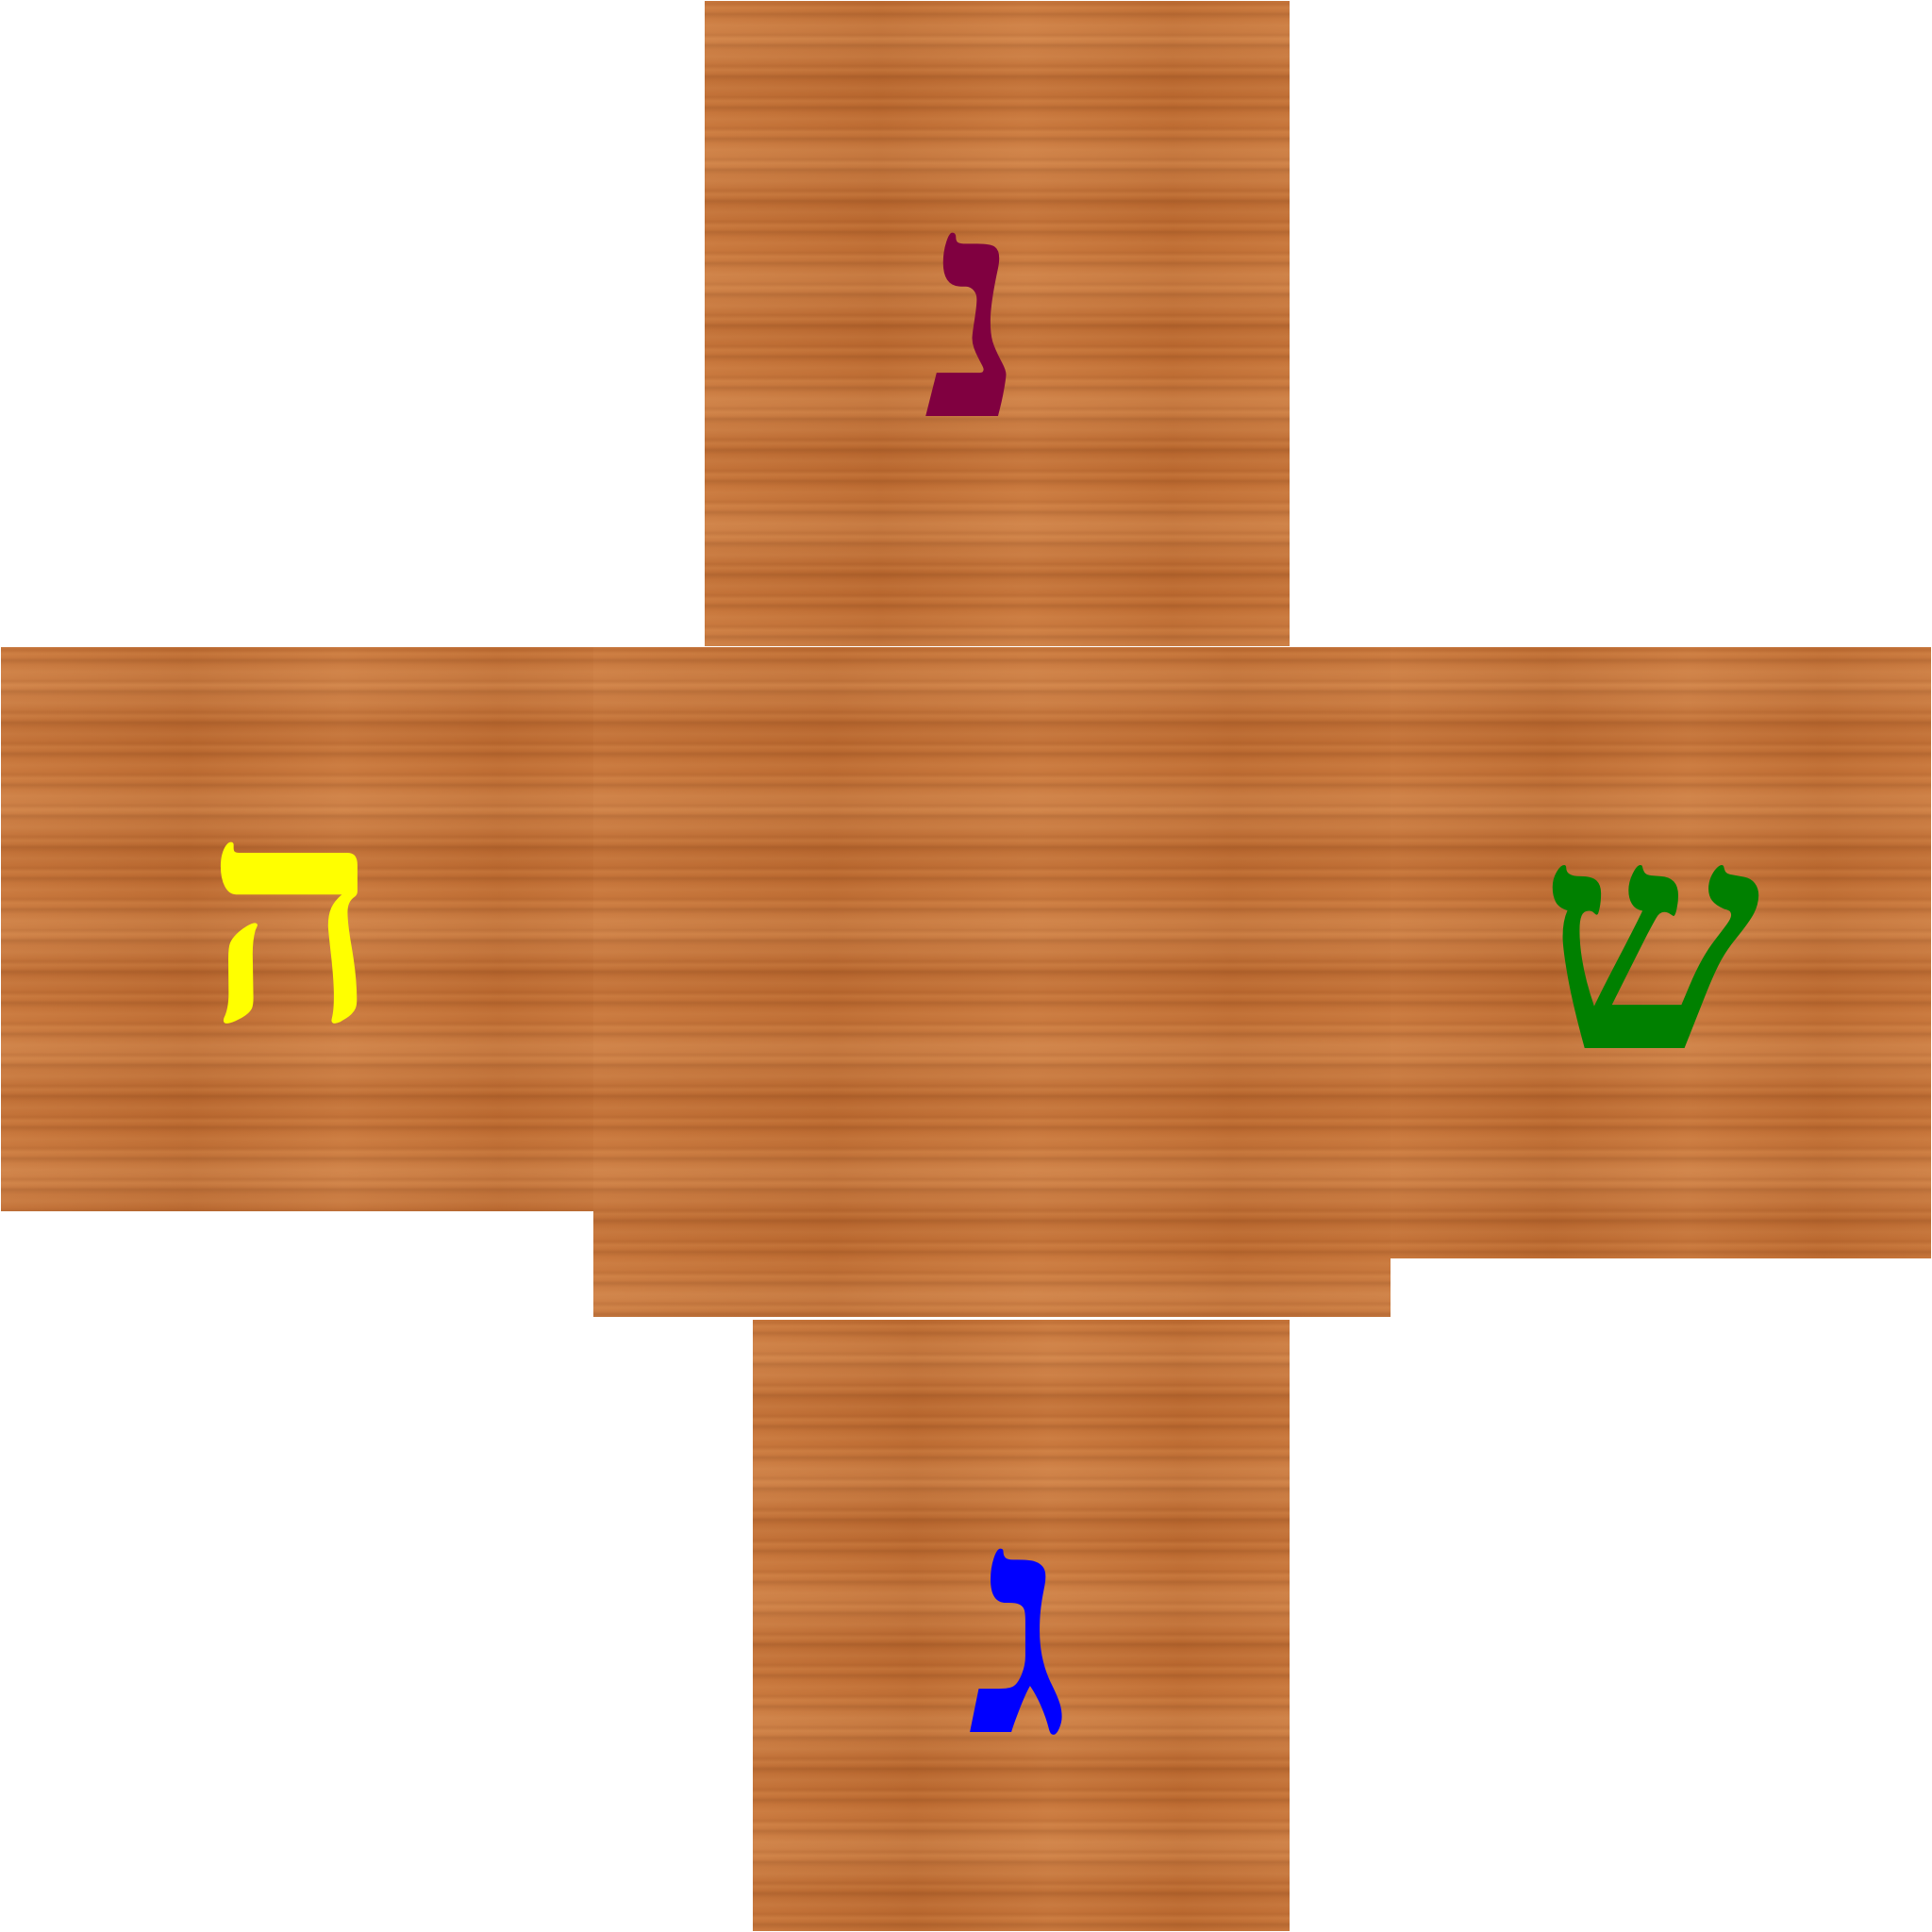  I want to click on dreidel-face-center, so click(992, 982).